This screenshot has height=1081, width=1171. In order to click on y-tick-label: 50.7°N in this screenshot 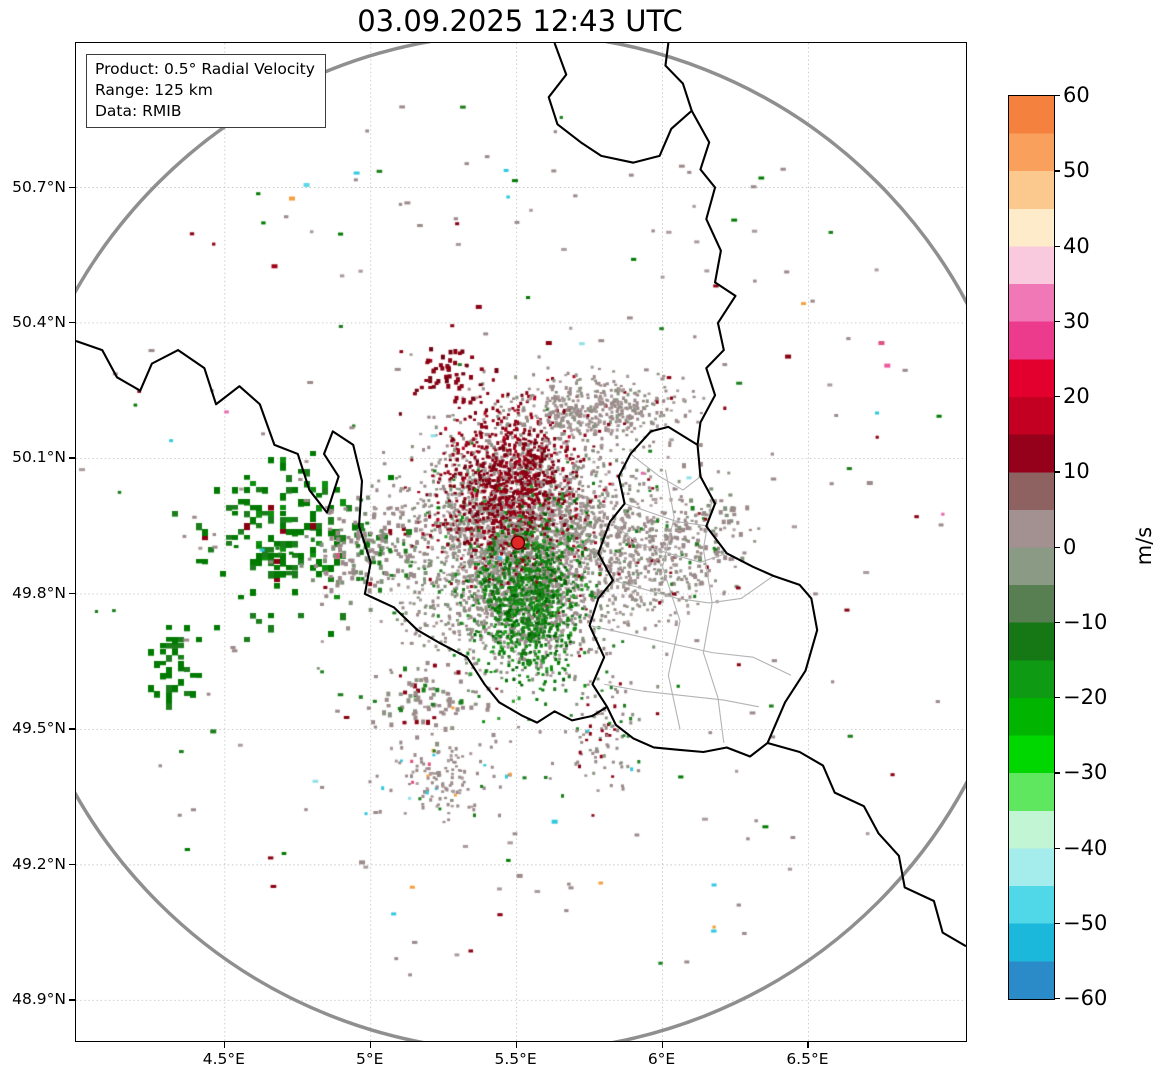, I will do `click(39, 186)`.